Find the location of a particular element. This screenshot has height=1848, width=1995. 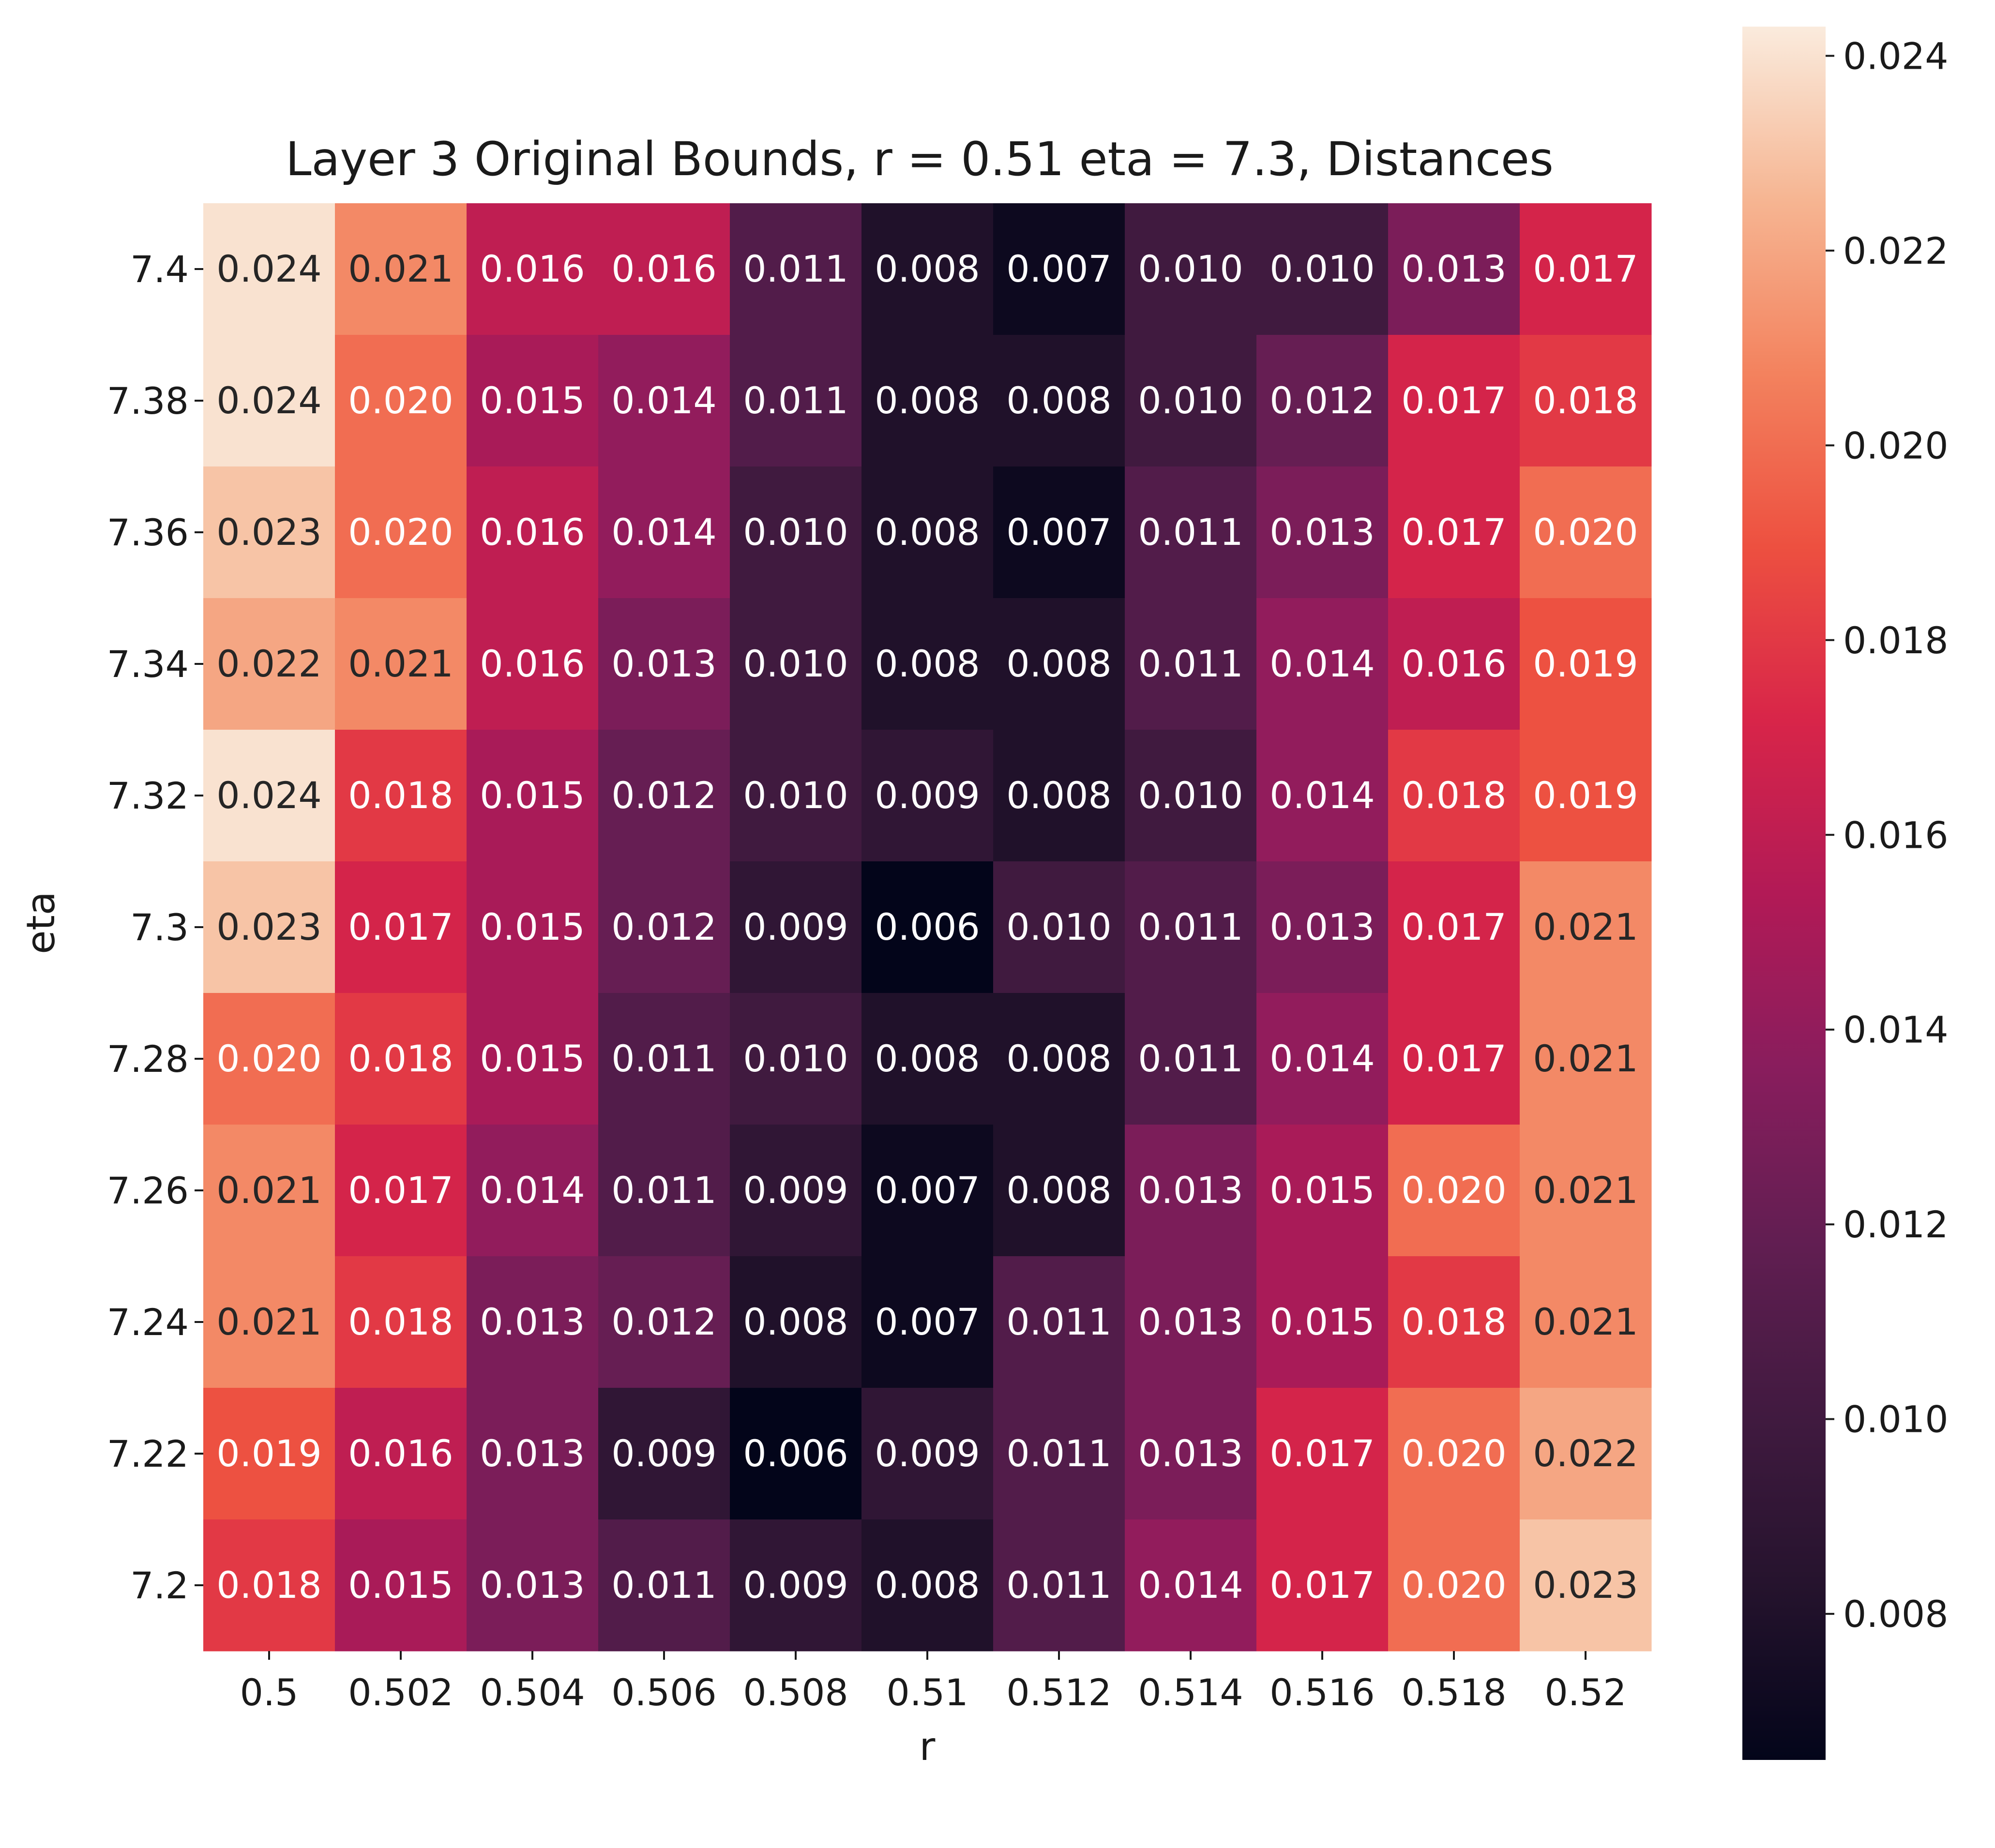

y-tick-label: 7.32 is located at coordinates (148, 795).